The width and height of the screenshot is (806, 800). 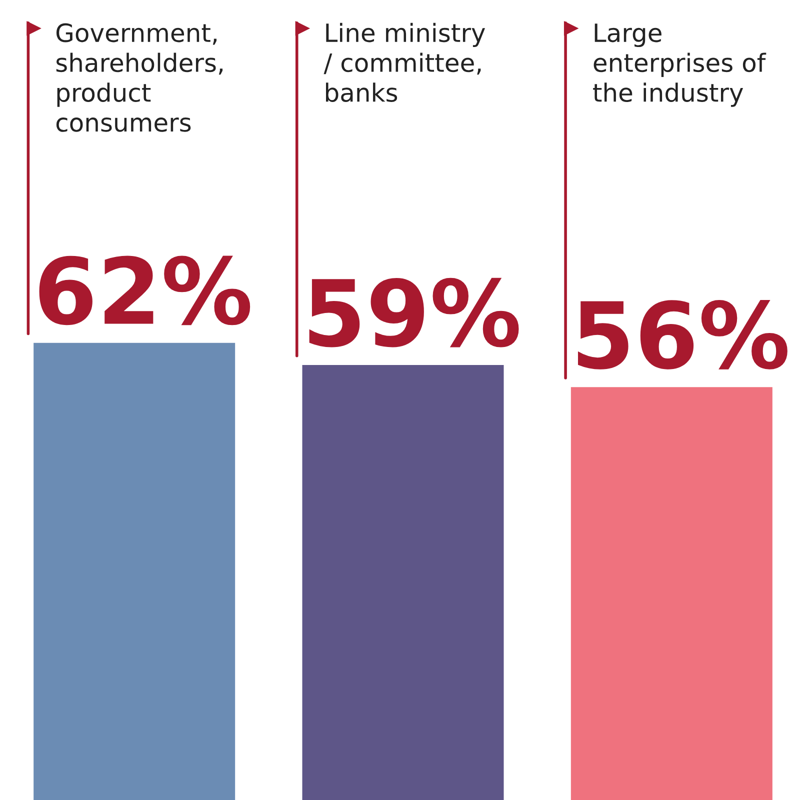 I want to click on x-tick-label: Large enterprises of the industry, so click(x=679, y=65).